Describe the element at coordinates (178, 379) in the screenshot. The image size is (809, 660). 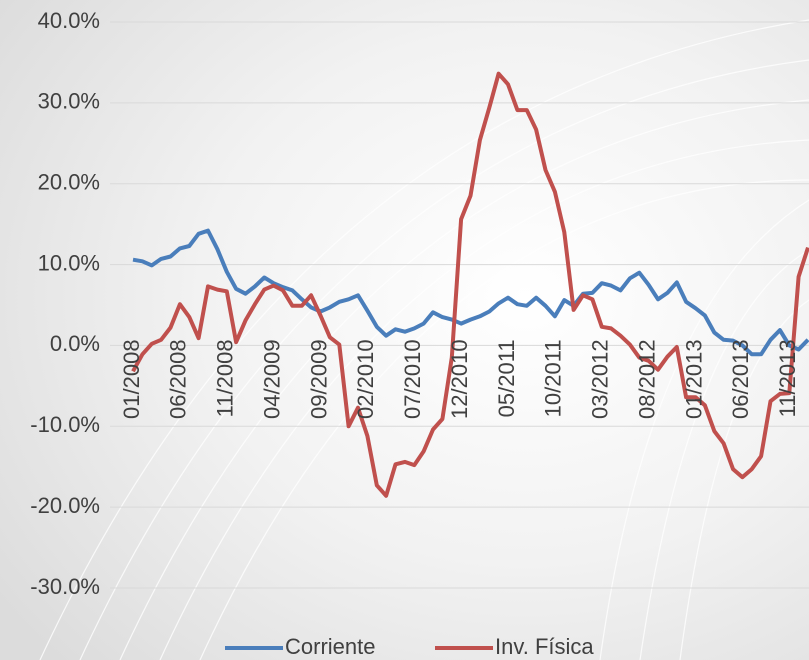
I see `x-tick-label: 06/2008` at that location.